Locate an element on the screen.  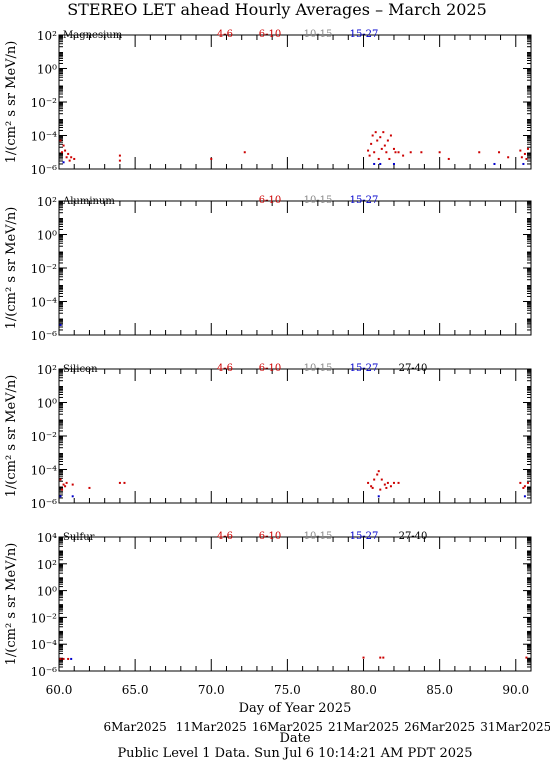
date-tick-label: 21Mar2025 is located at coordinates (363, 727).